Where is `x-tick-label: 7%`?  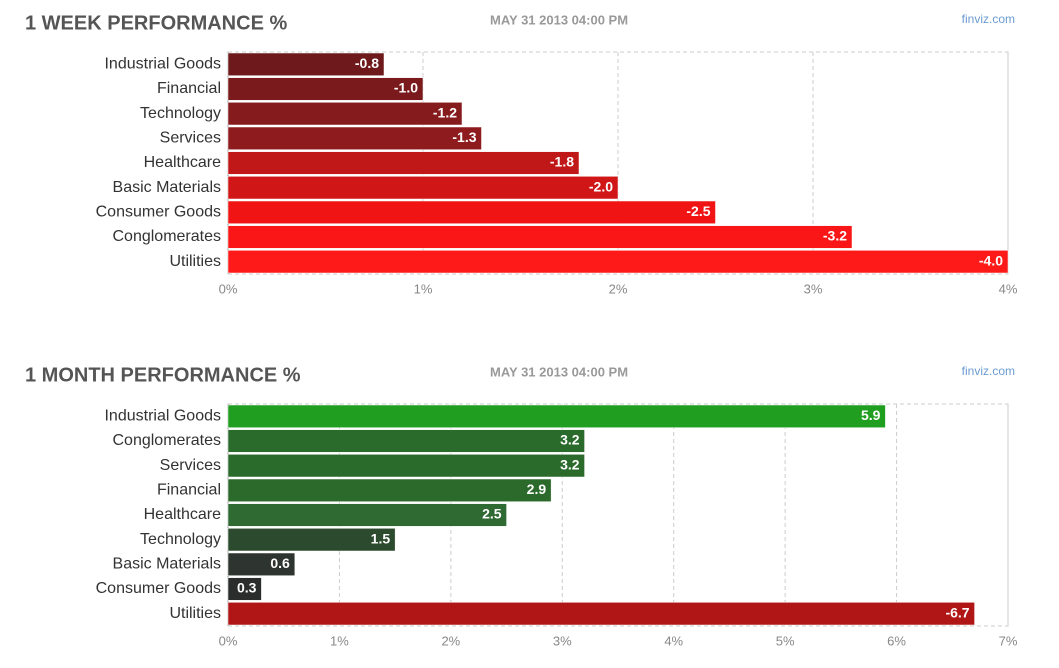 x-tick-label: 7% is located at coordinates (1008, 640).